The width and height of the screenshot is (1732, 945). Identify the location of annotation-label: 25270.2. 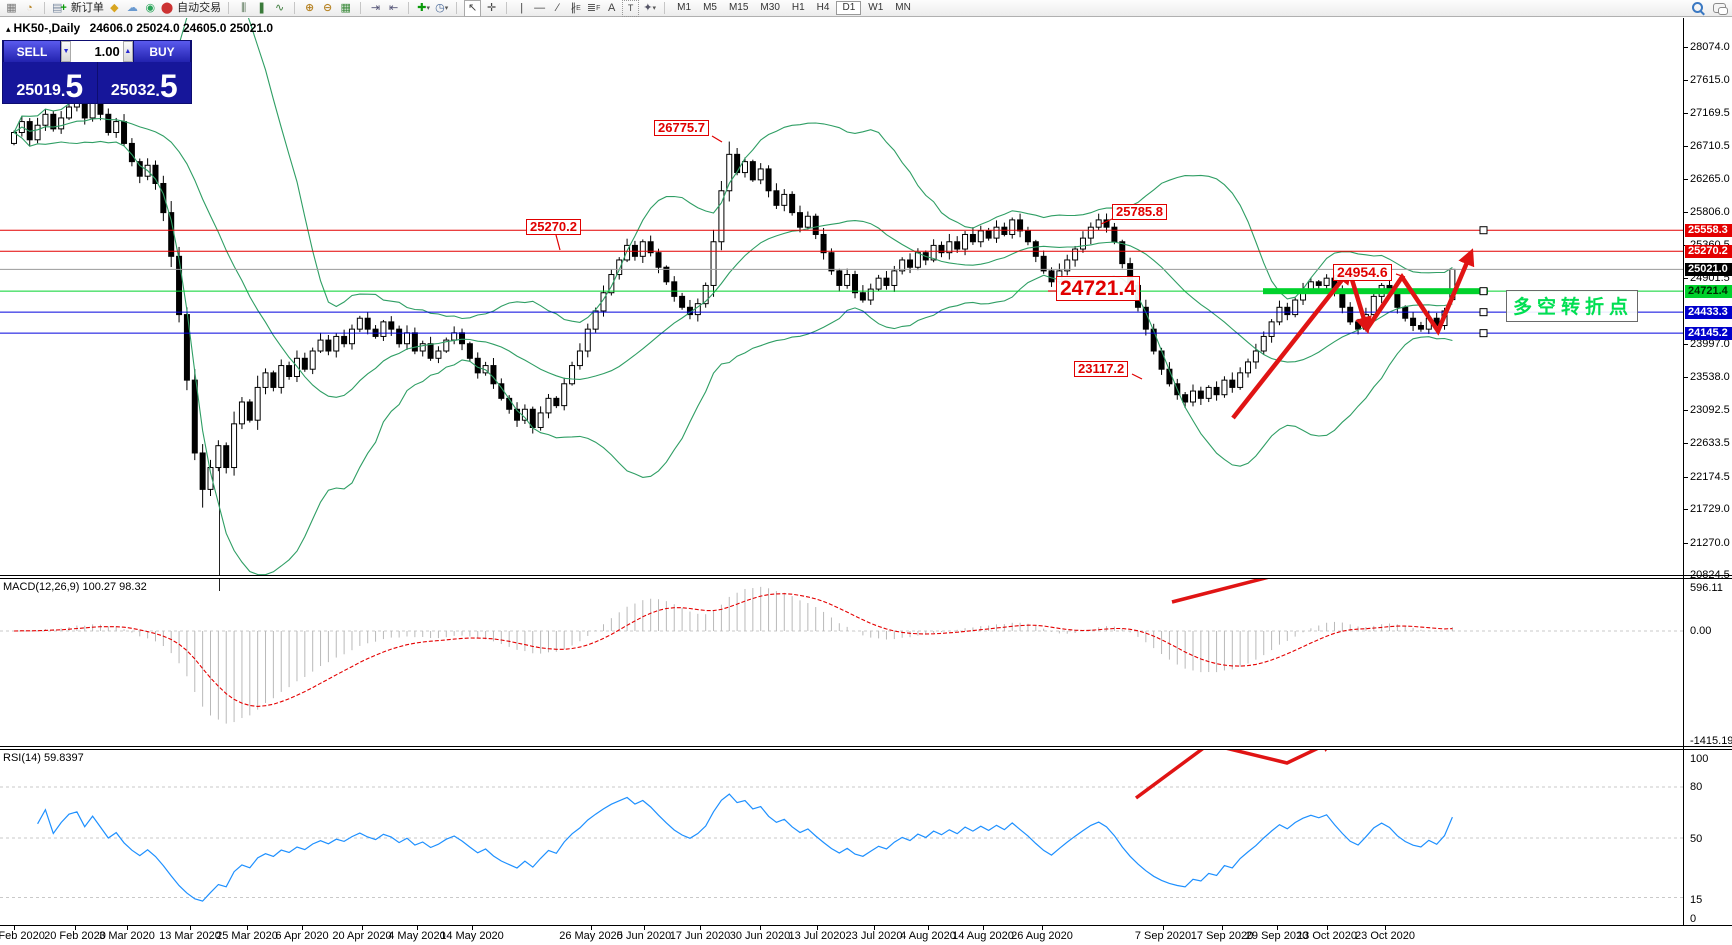
(553, 227).